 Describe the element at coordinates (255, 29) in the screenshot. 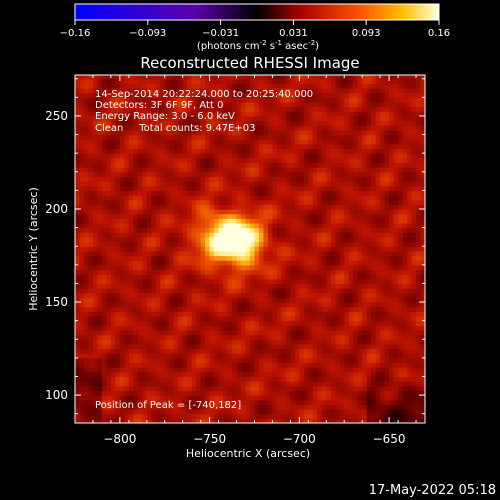

I see `colorbar-ticks: −0.16 −0.093 −0.031 0.031 0.093 0.16` at that location.